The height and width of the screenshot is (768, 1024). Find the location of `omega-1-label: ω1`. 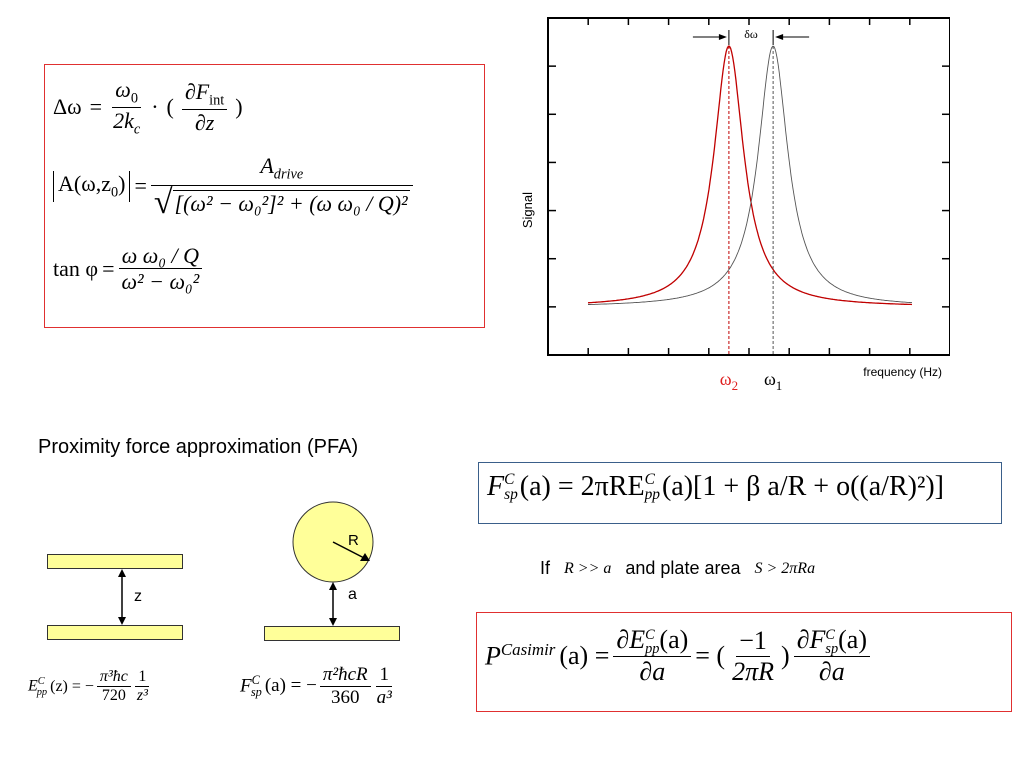

omega-1-label: ω1 is located at coordinates (773, 381).